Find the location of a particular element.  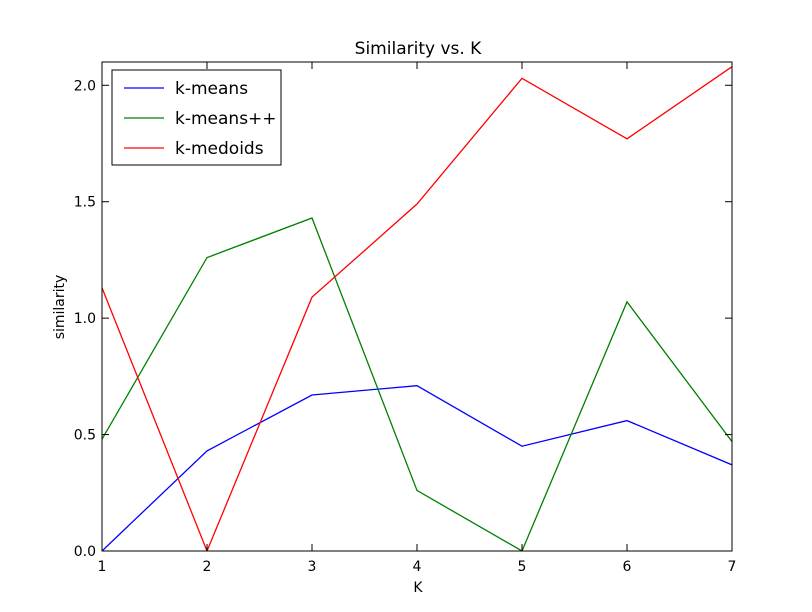

y-tick-label: 1.0 is located at coordinates (85, 319).